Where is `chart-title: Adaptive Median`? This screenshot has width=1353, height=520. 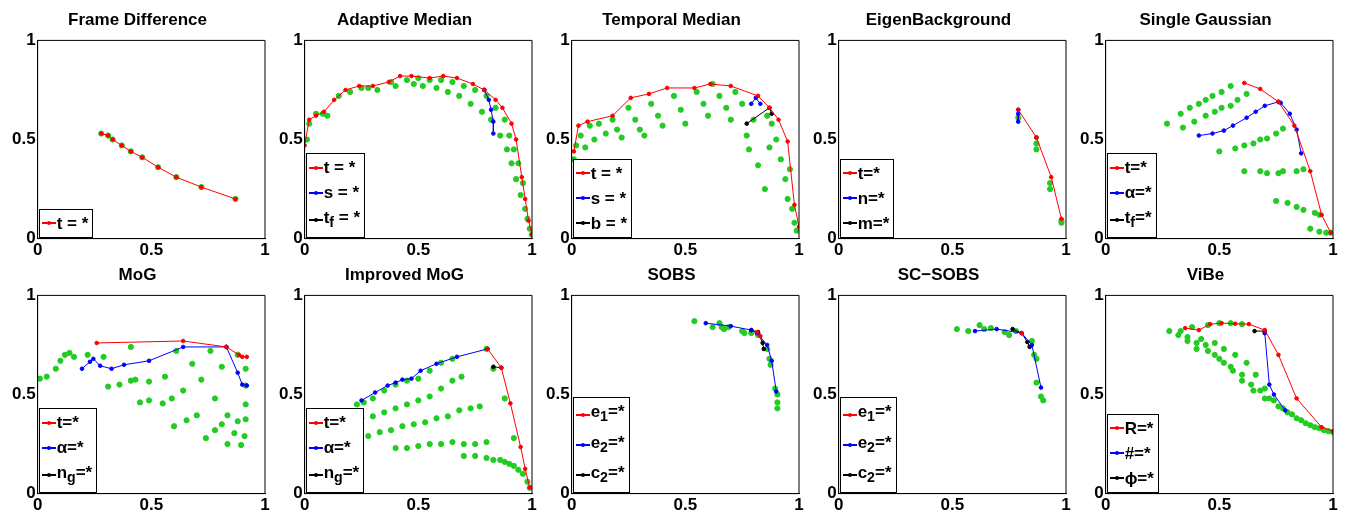
chart-title: Adaptive Median is located at coordinates (404, 19).